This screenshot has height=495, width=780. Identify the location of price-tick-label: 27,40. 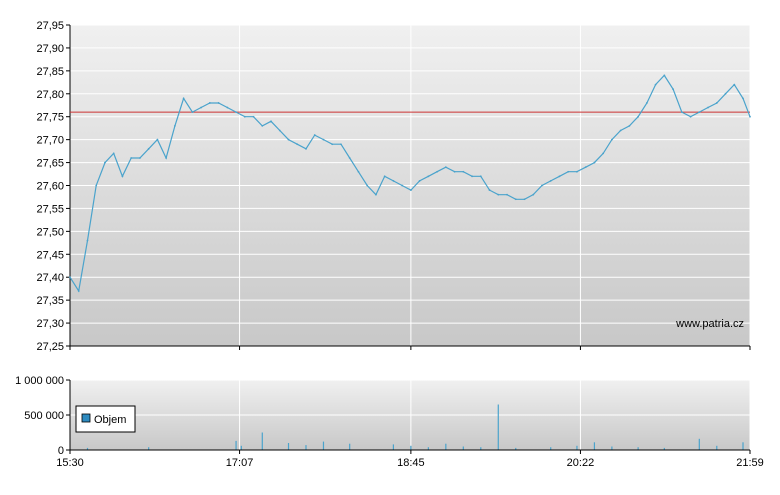
(50, 278).